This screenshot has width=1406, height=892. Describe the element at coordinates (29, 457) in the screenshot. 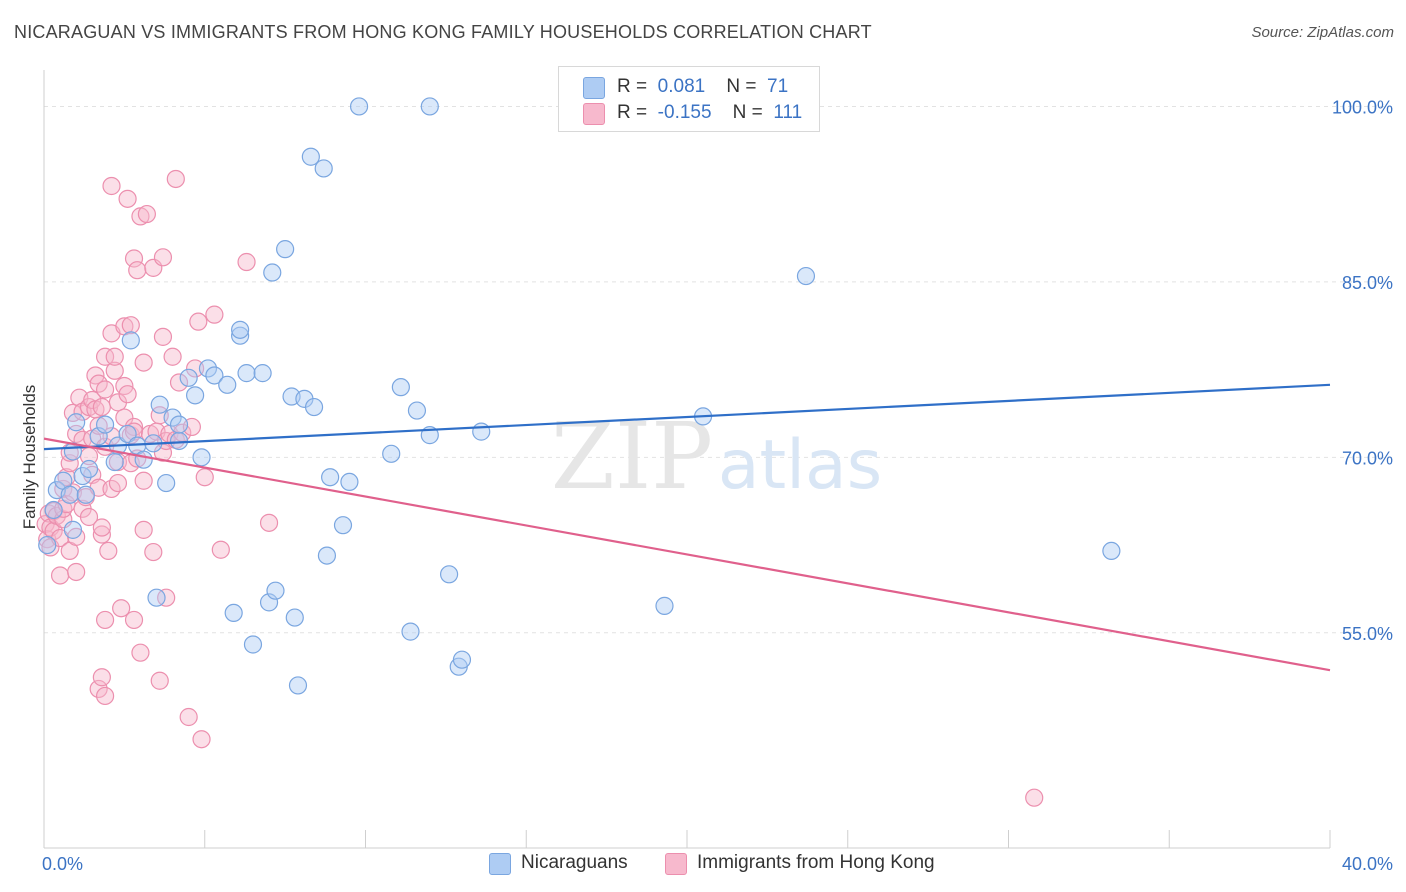

I see `y-axis-label: Family Households` at that location.